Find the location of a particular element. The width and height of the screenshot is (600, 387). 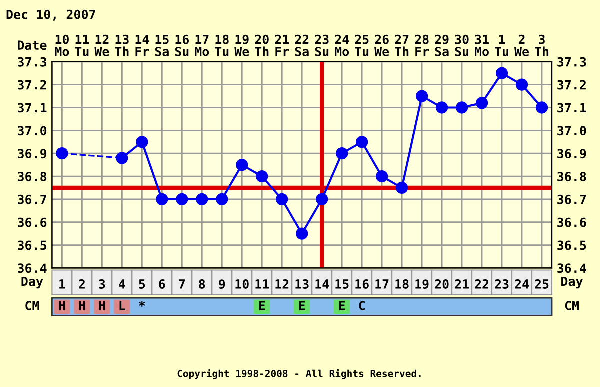

x-tick-label: 12 is located at coordinates (282, 284).